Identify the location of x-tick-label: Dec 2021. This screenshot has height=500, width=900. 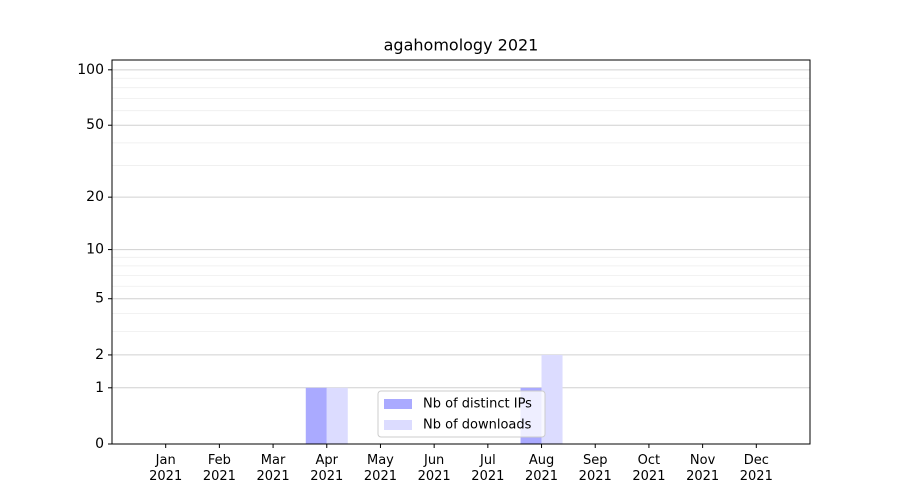
(756, 468).